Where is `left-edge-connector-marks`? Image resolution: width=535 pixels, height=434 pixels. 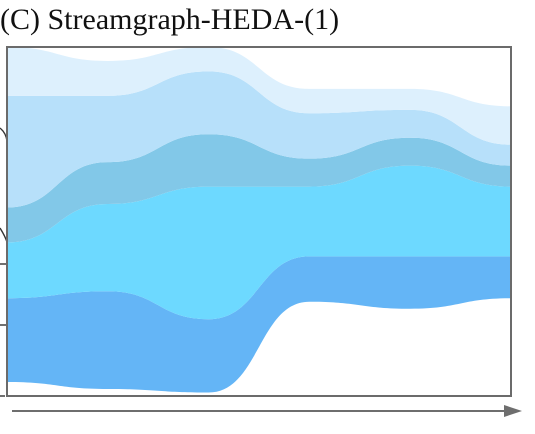
left-edge-connector-marks is located at coordinates (4, 262).